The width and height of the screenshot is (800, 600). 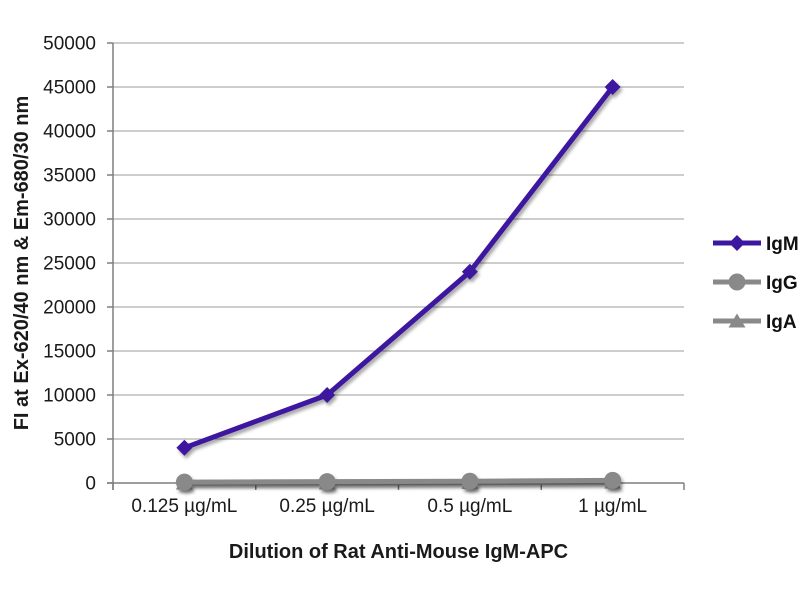 What do you see at coordinates (22, 263) in the screenshot?
I see `y-axis-title: FI at Ex-620/40 nm & Em-680/30 nm` at bounding box center [22, 263].